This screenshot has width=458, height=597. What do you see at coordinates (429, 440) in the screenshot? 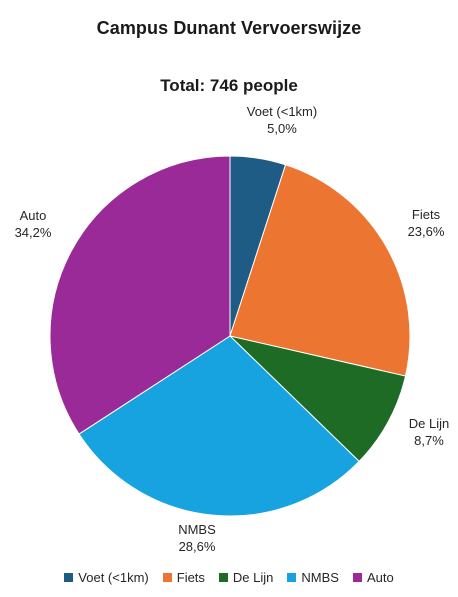
I see `slice-label-value: 8,7%` at bounding box center [429, 440].